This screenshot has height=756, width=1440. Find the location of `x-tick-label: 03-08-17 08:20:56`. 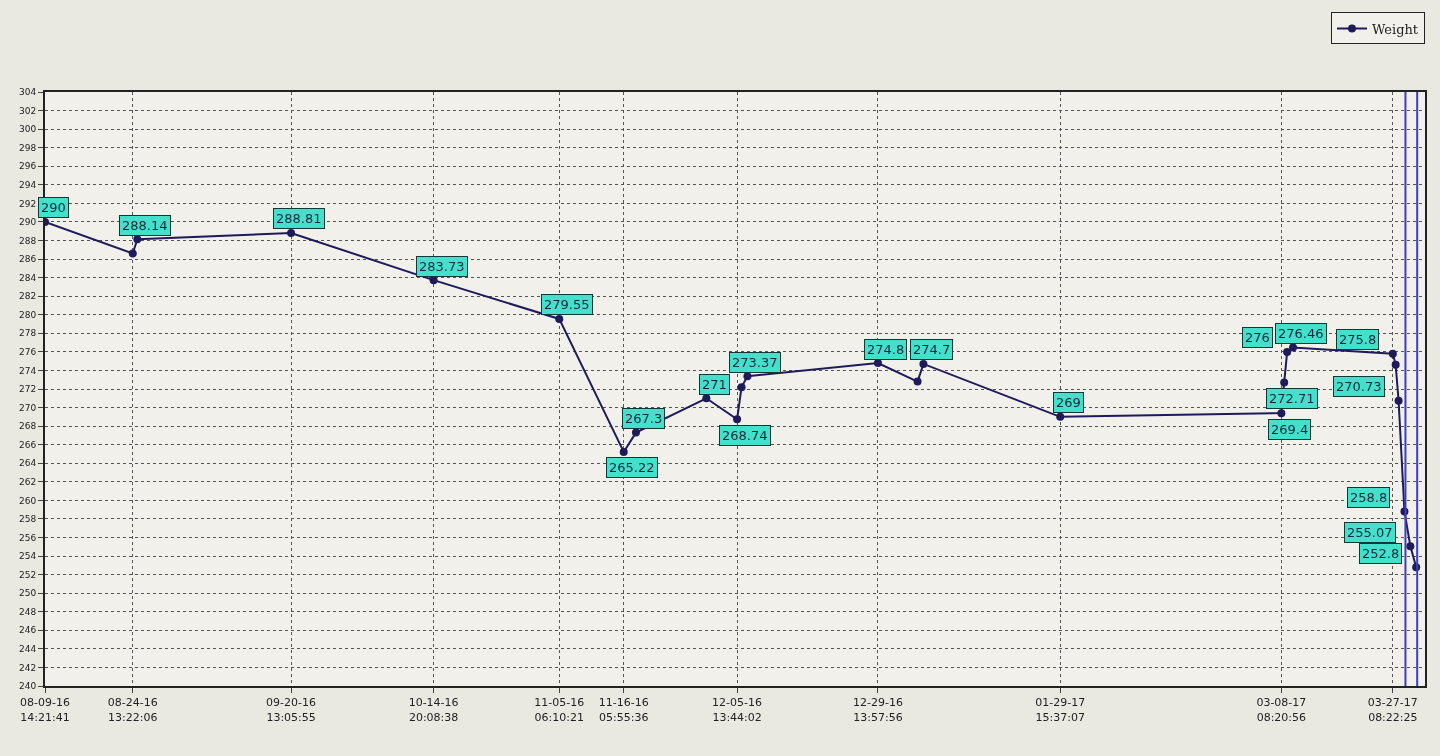

x-tick-label: 03-08-17 08:20:56 is located at coordinates (1281, 710).